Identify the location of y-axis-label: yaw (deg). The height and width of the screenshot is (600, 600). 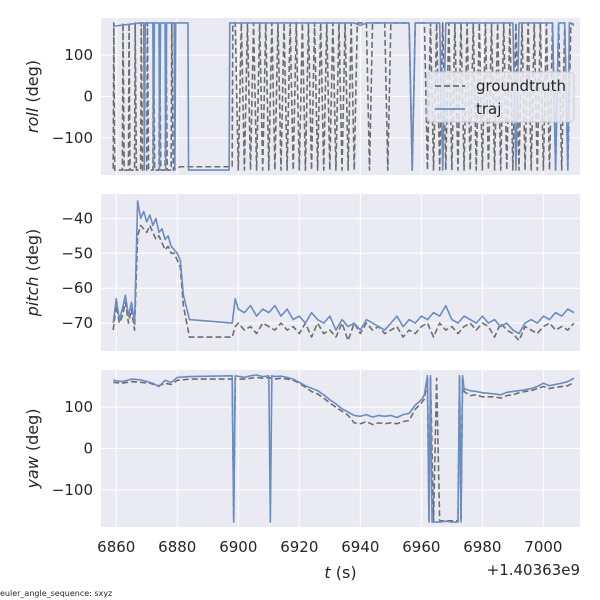
(32, 448).